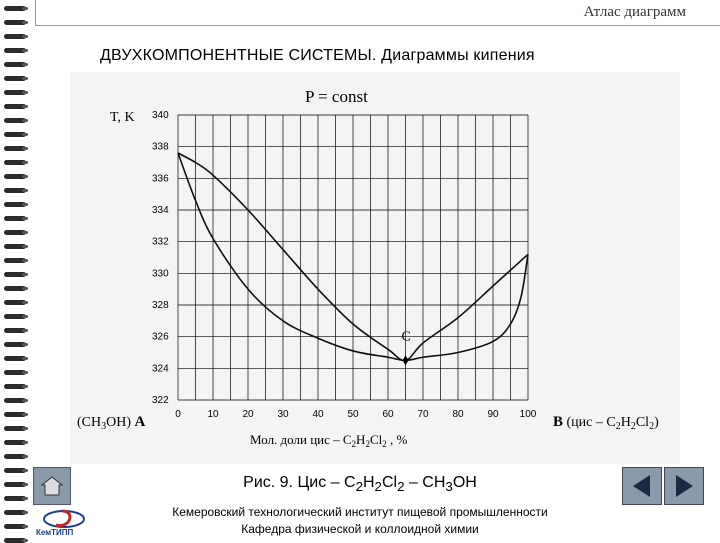 This screenshot has height=543, width=720. Describe the element at coordinates (122, 117) in the screenshot. I see `y-axis-label: T, K` at that location.